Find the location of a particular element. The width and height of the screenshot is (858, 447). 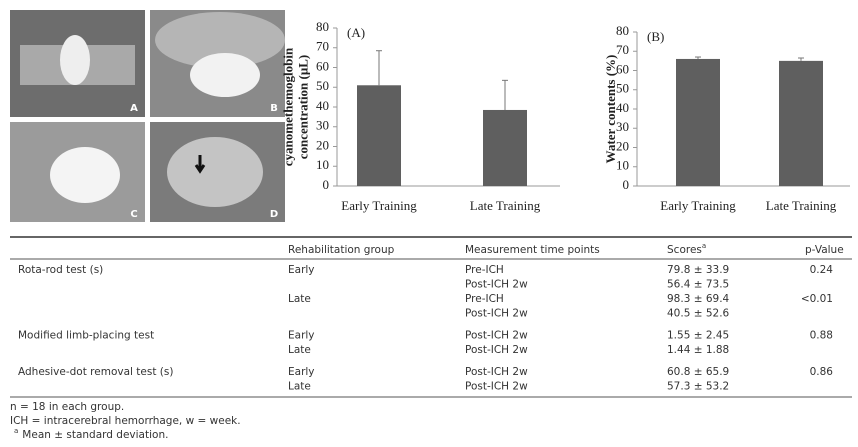

p-value: 0.24 is located at coordinates (822, 270).